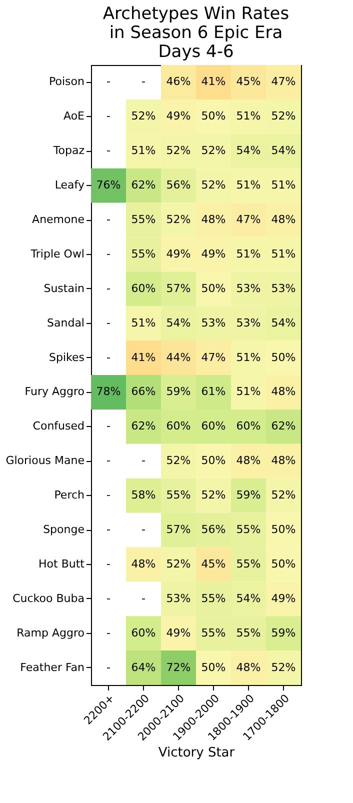 The width and height of the screenshot is (353, 803). Describe the element at coordinates (45, 461) in the screenshot. I see `y-tick-label: Glorious Mane` at that location.